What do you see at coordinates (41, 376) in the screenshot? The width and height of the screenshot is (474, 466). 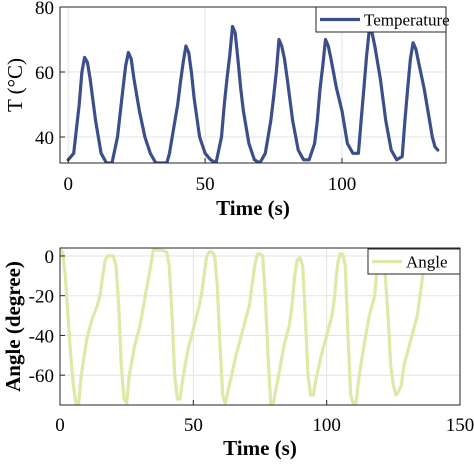 I see `y-tick-label: -60` at bounding box center [41, 376].